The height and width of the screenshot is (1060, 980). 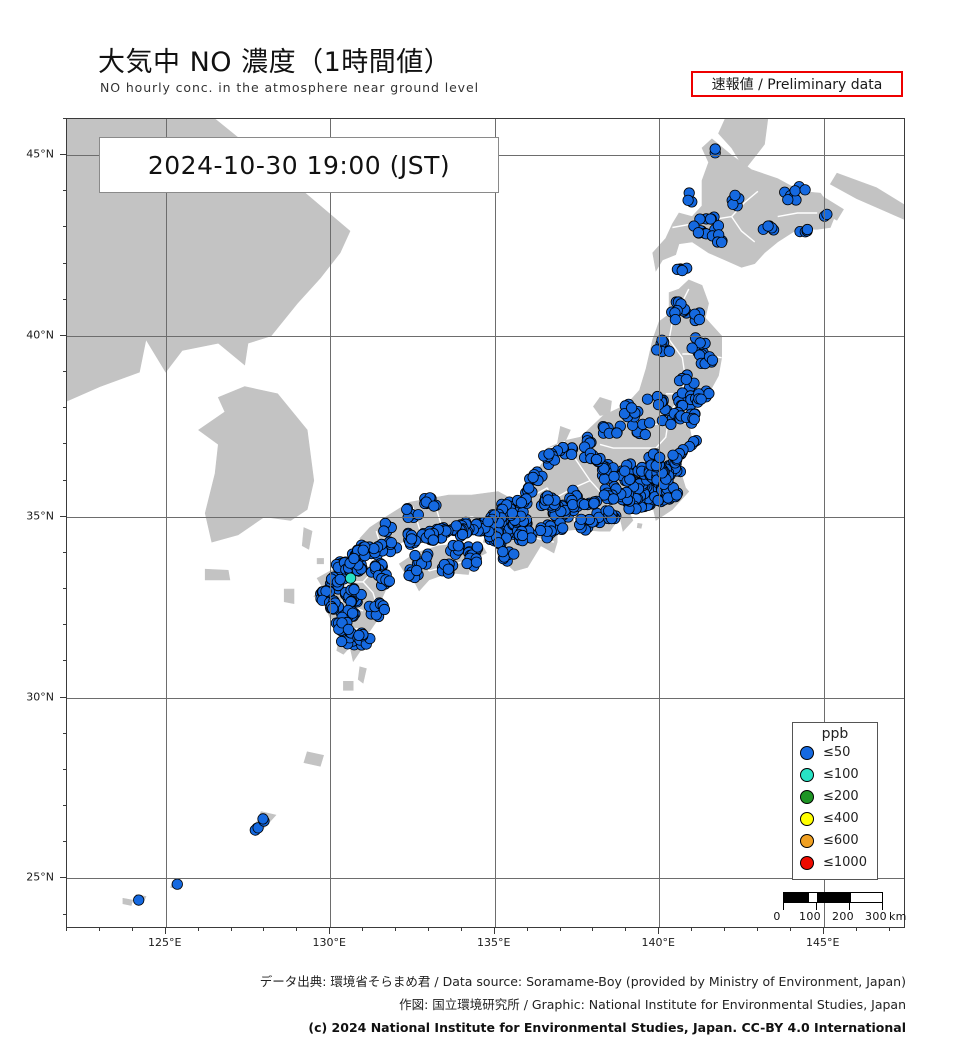 What do you see at coordinates (835, 753) in the screenshot?
I see `legend-row: ≤50` at bounding box center [835, 753].